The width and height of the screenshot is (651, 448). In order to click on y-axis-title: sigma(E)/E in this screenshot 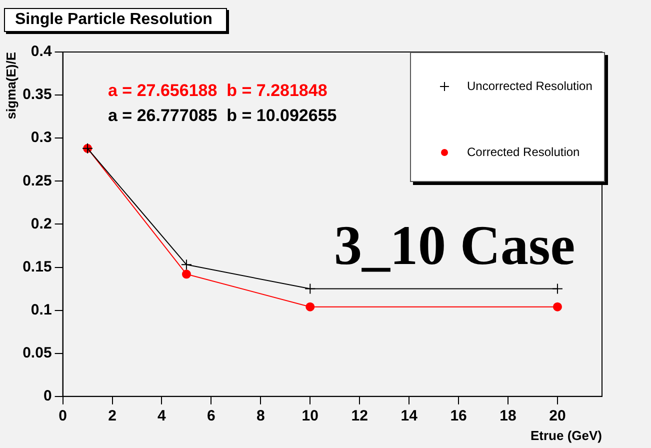, I will do `click(10, 86)`.